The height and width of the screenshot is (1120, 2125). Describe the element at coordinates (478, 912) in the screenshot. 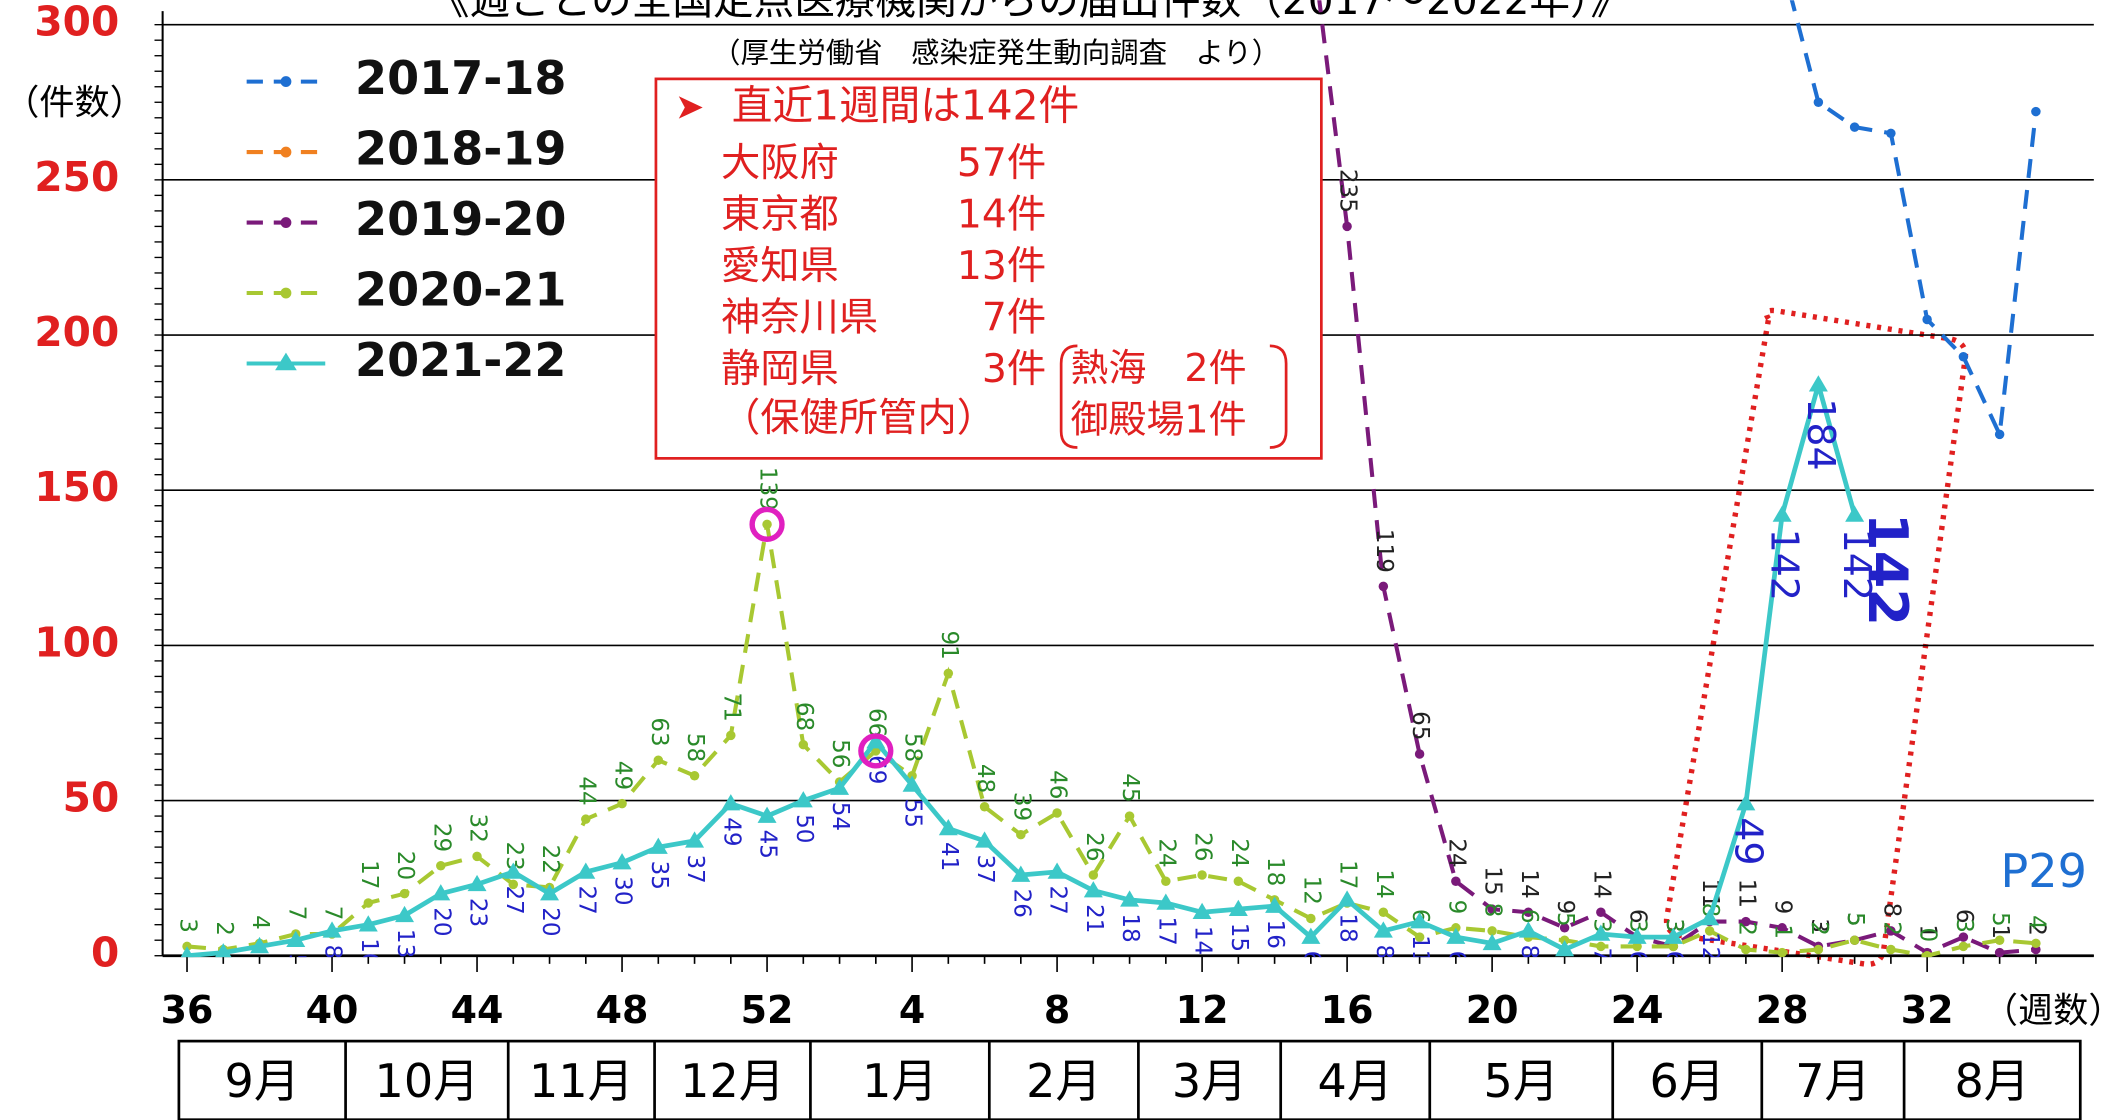

I see `data-label: 23` at that location.